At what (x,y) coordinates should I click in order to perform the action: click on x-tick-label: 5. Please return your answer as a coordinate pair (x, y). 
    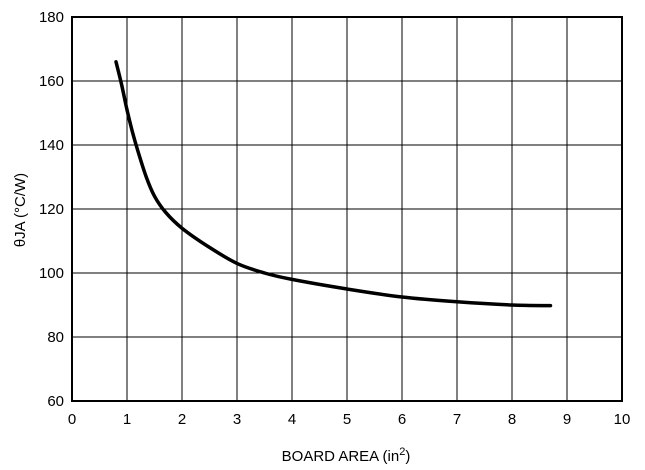
    Looking at the image, I should click on (347, 419).